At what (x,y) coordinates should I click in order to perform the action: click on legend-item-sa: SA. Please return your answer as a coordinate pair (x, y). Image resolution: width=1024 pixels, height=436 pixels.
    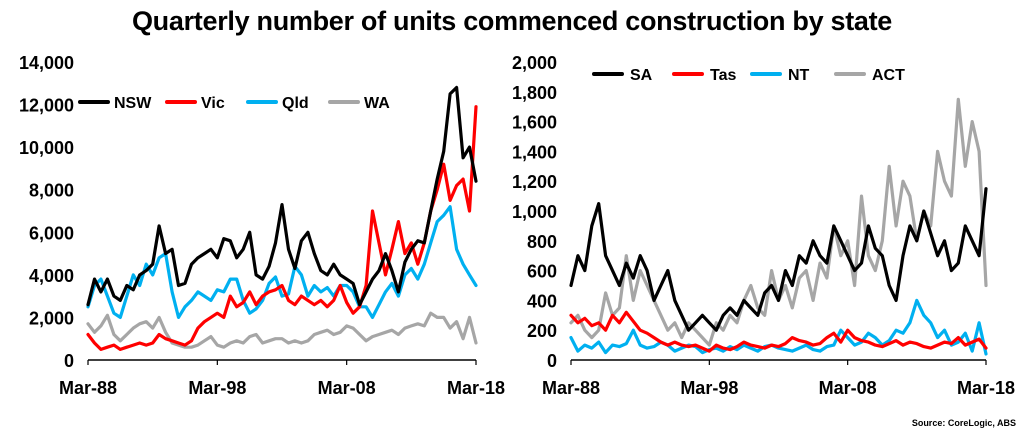
    Looking at the image, I should click on (622, 75).